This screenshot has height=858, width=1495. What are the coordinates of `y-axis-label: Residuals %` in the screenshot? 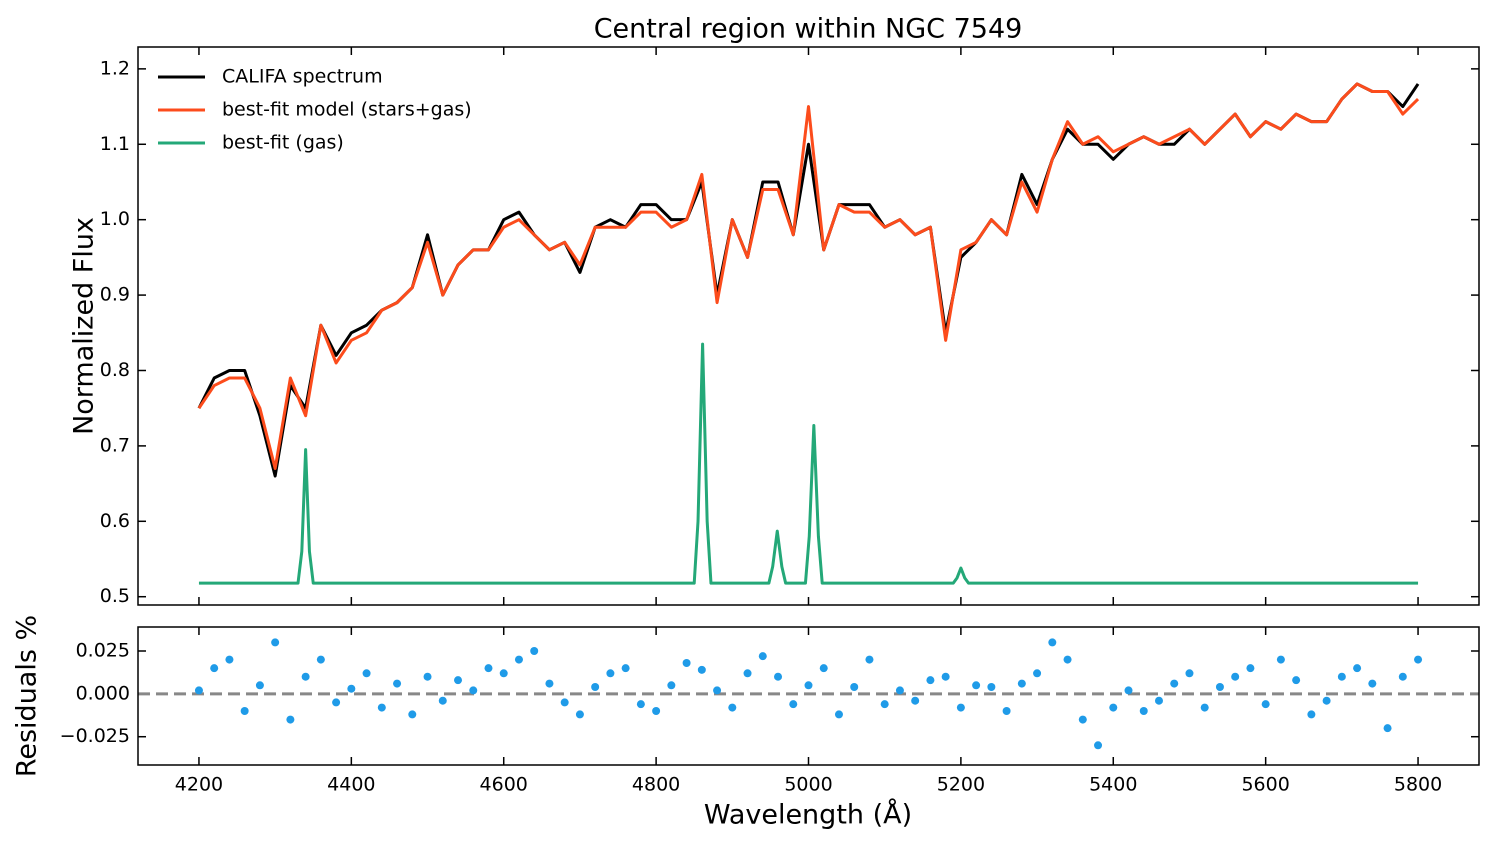 It's located at (27, 696).